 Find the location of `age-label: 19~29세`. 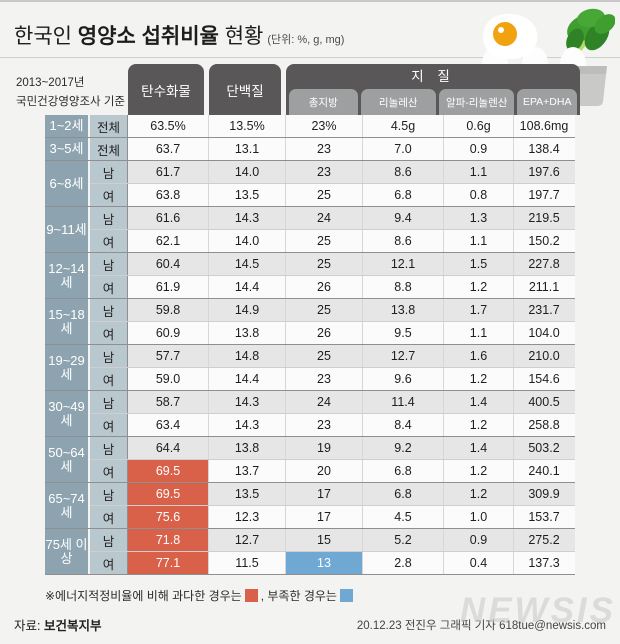

age-label: 19~29세 is located at coordinates (67, 367).